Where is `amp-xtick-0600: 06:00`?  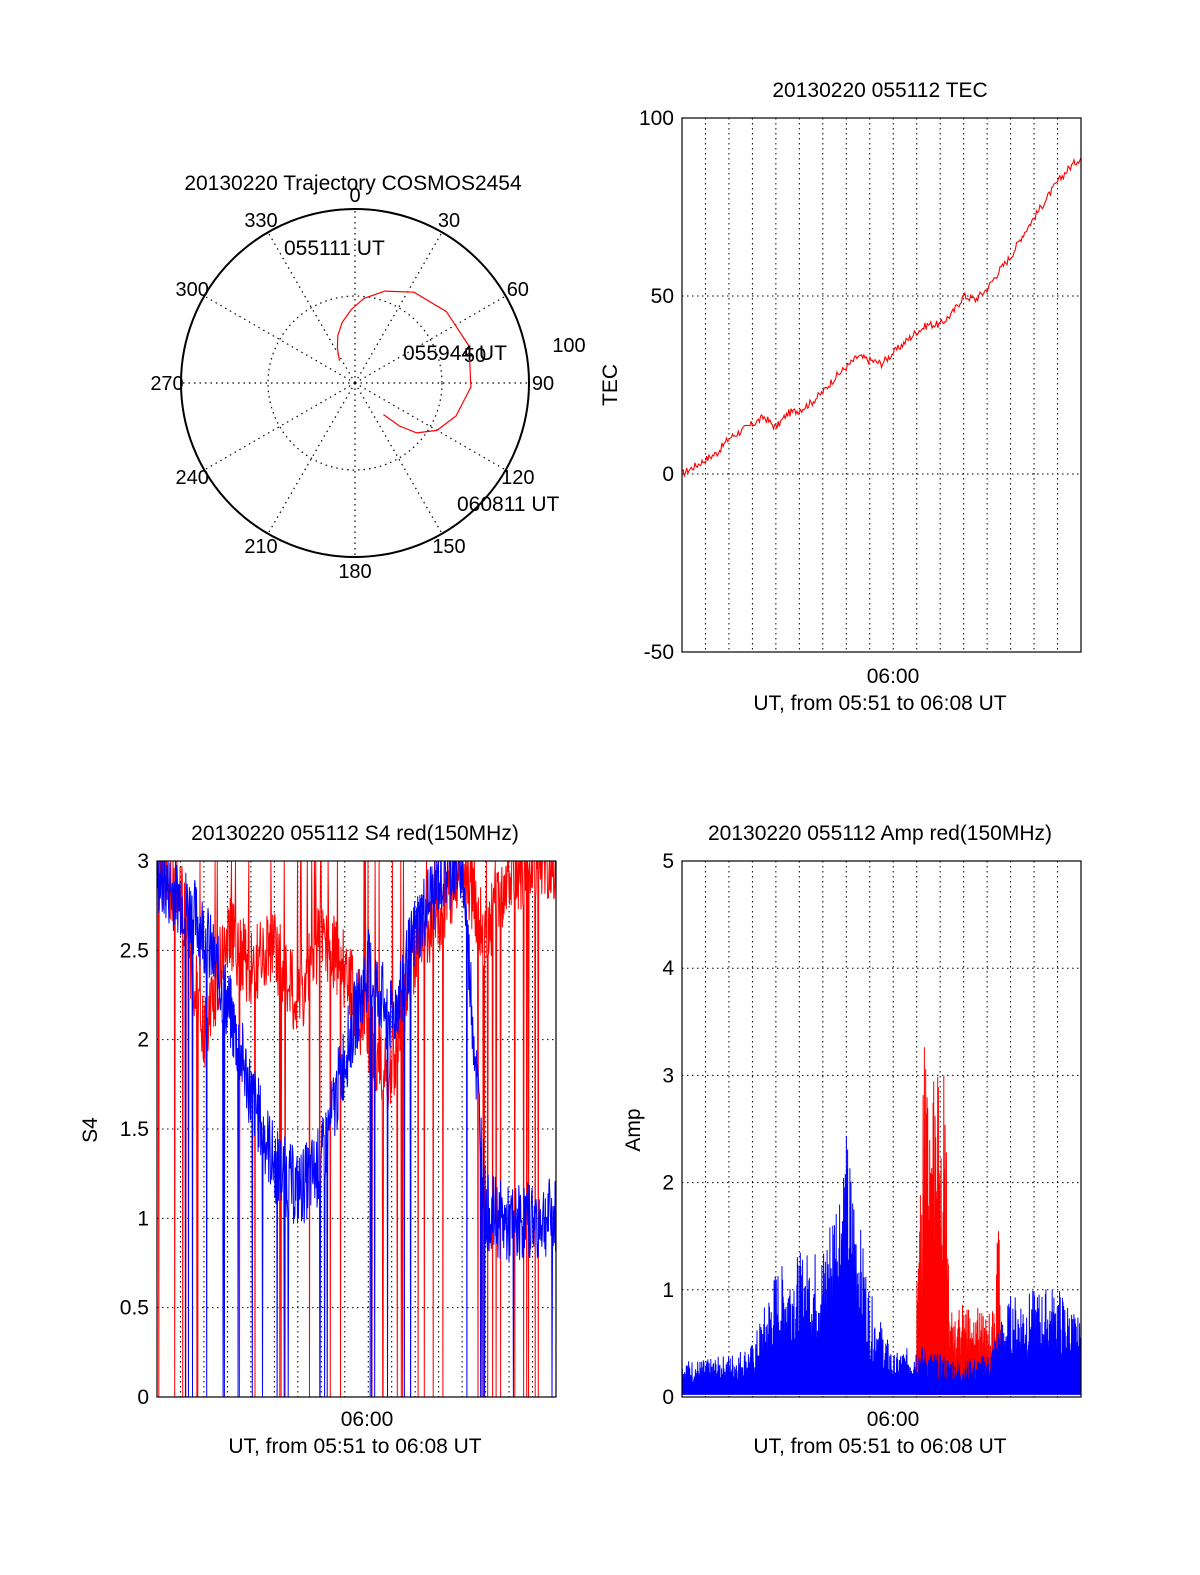
amp-xtick-0600: 06:00 is located at coordinates (893, 1419).